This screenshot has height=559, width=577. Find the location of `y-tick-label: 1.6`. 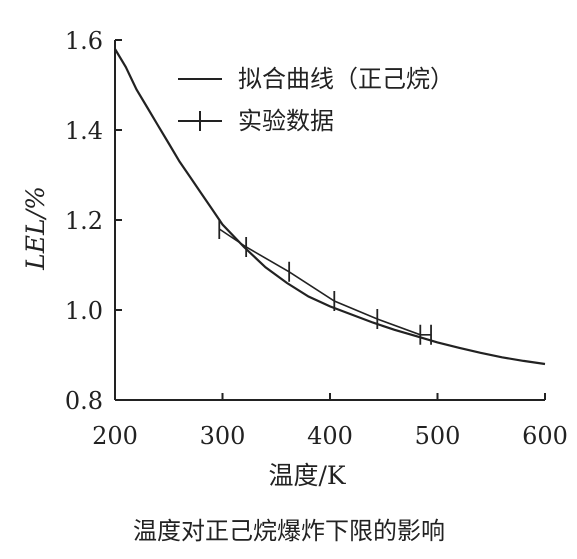

y-tick-label: 1.6 is located at coordinates (84, 41).